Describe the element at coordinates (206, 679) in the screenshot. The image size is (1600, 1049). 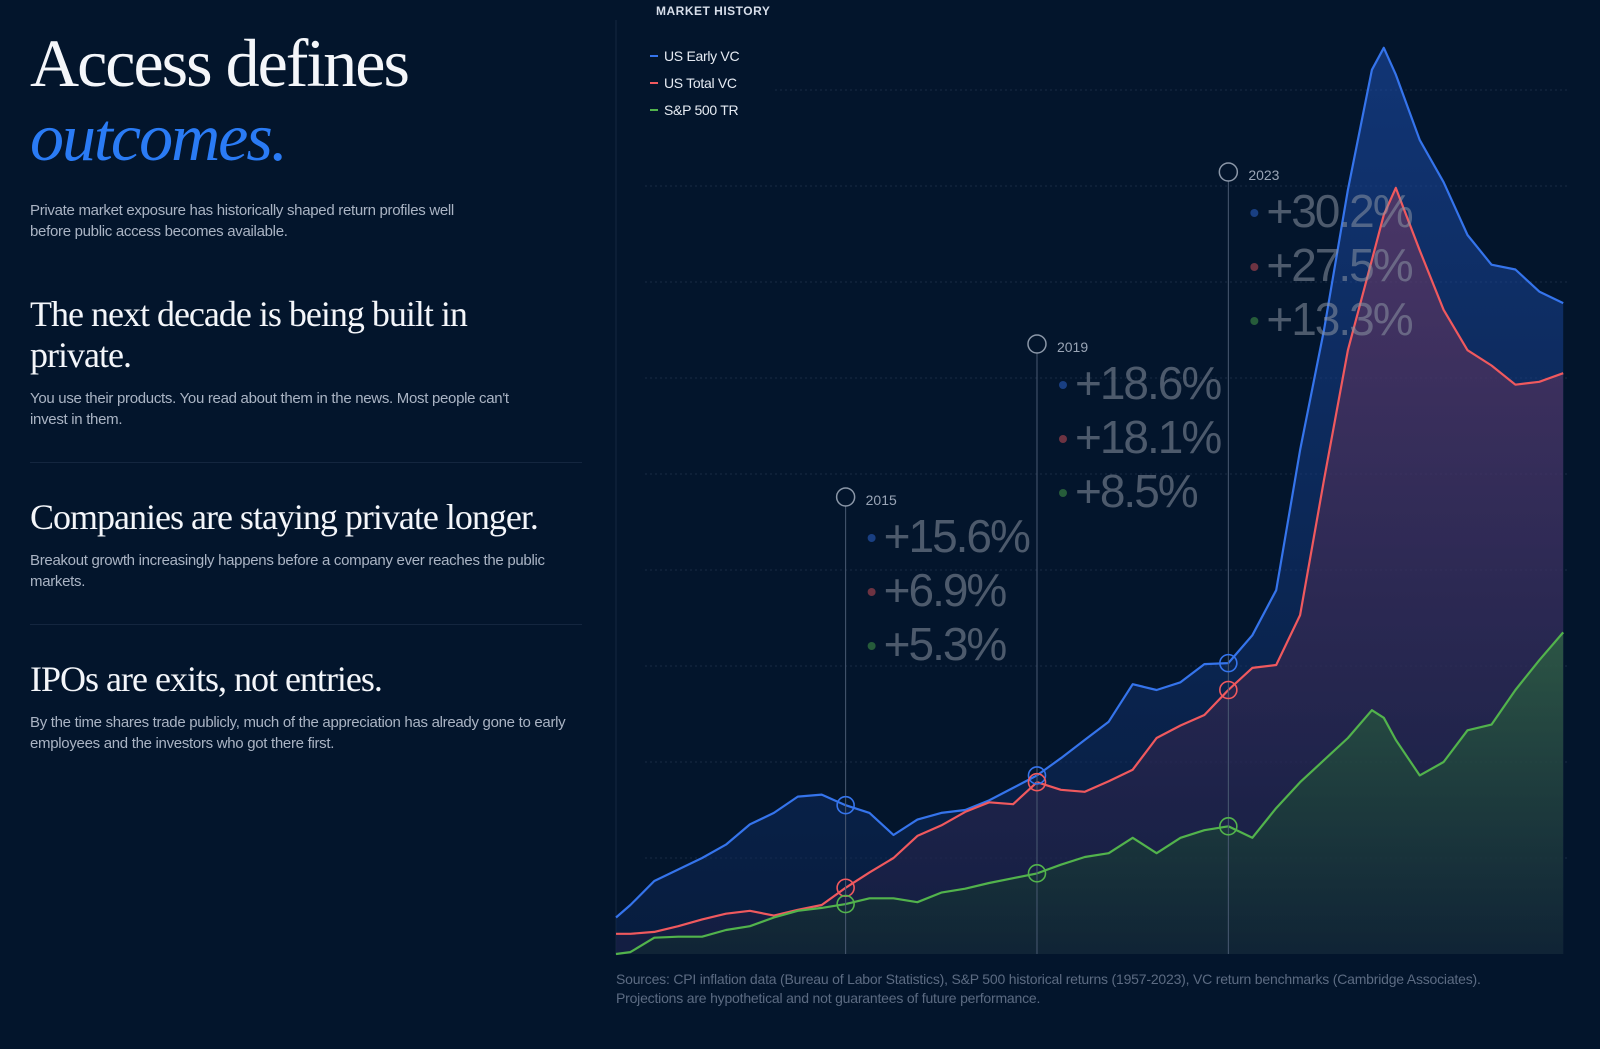
I see `section-heading: IPOs are exits, not entries.` at that location.